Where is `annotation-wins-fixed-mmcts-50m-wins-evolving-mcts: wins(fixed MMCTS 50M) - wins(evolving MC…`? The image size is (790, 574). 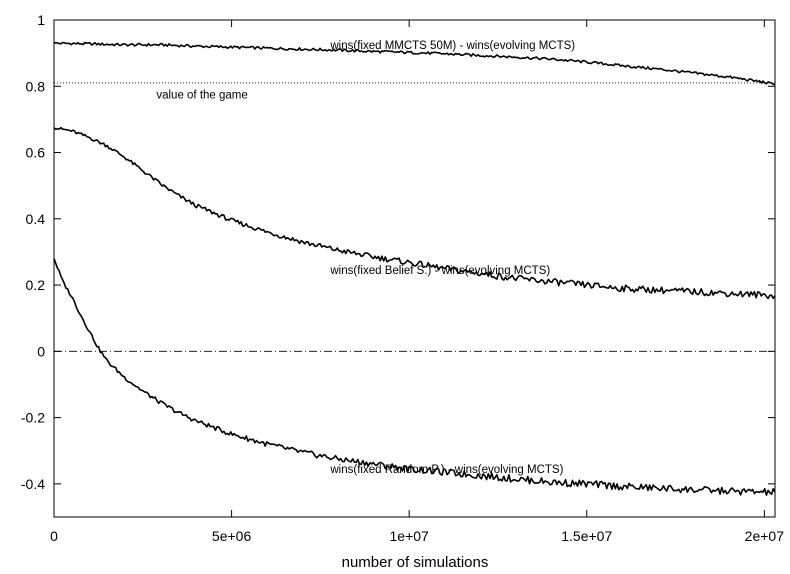
annotation-wins-fixed-mmcts-50m-wins-evolving-mcts: wins(fixed MMCTS 50M) - wins(evolving MC… is located at coordinates (452, 46).